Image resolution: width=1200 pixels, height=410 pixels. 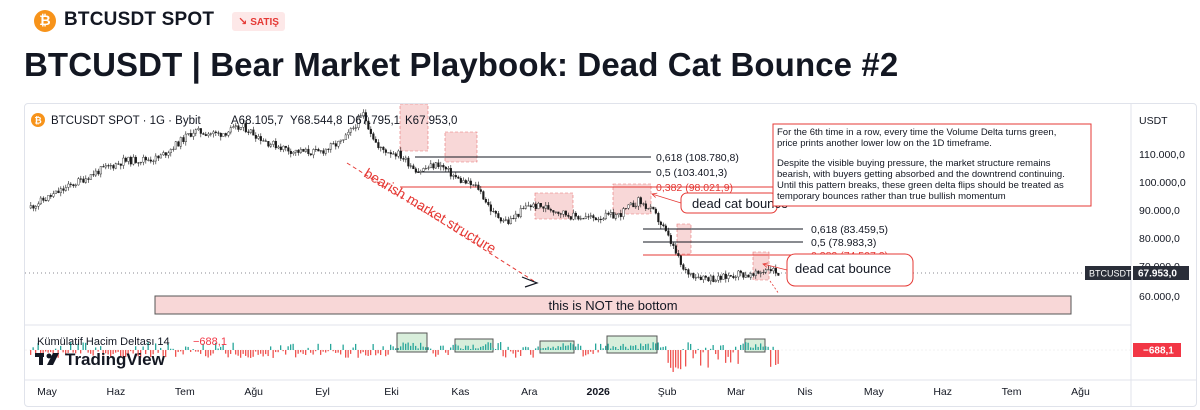 What do you see at coordinates (139, 19) in the screenshot?
I see `symbol-link: BTCUSDT SPOT` at bounding box center [139, 19].